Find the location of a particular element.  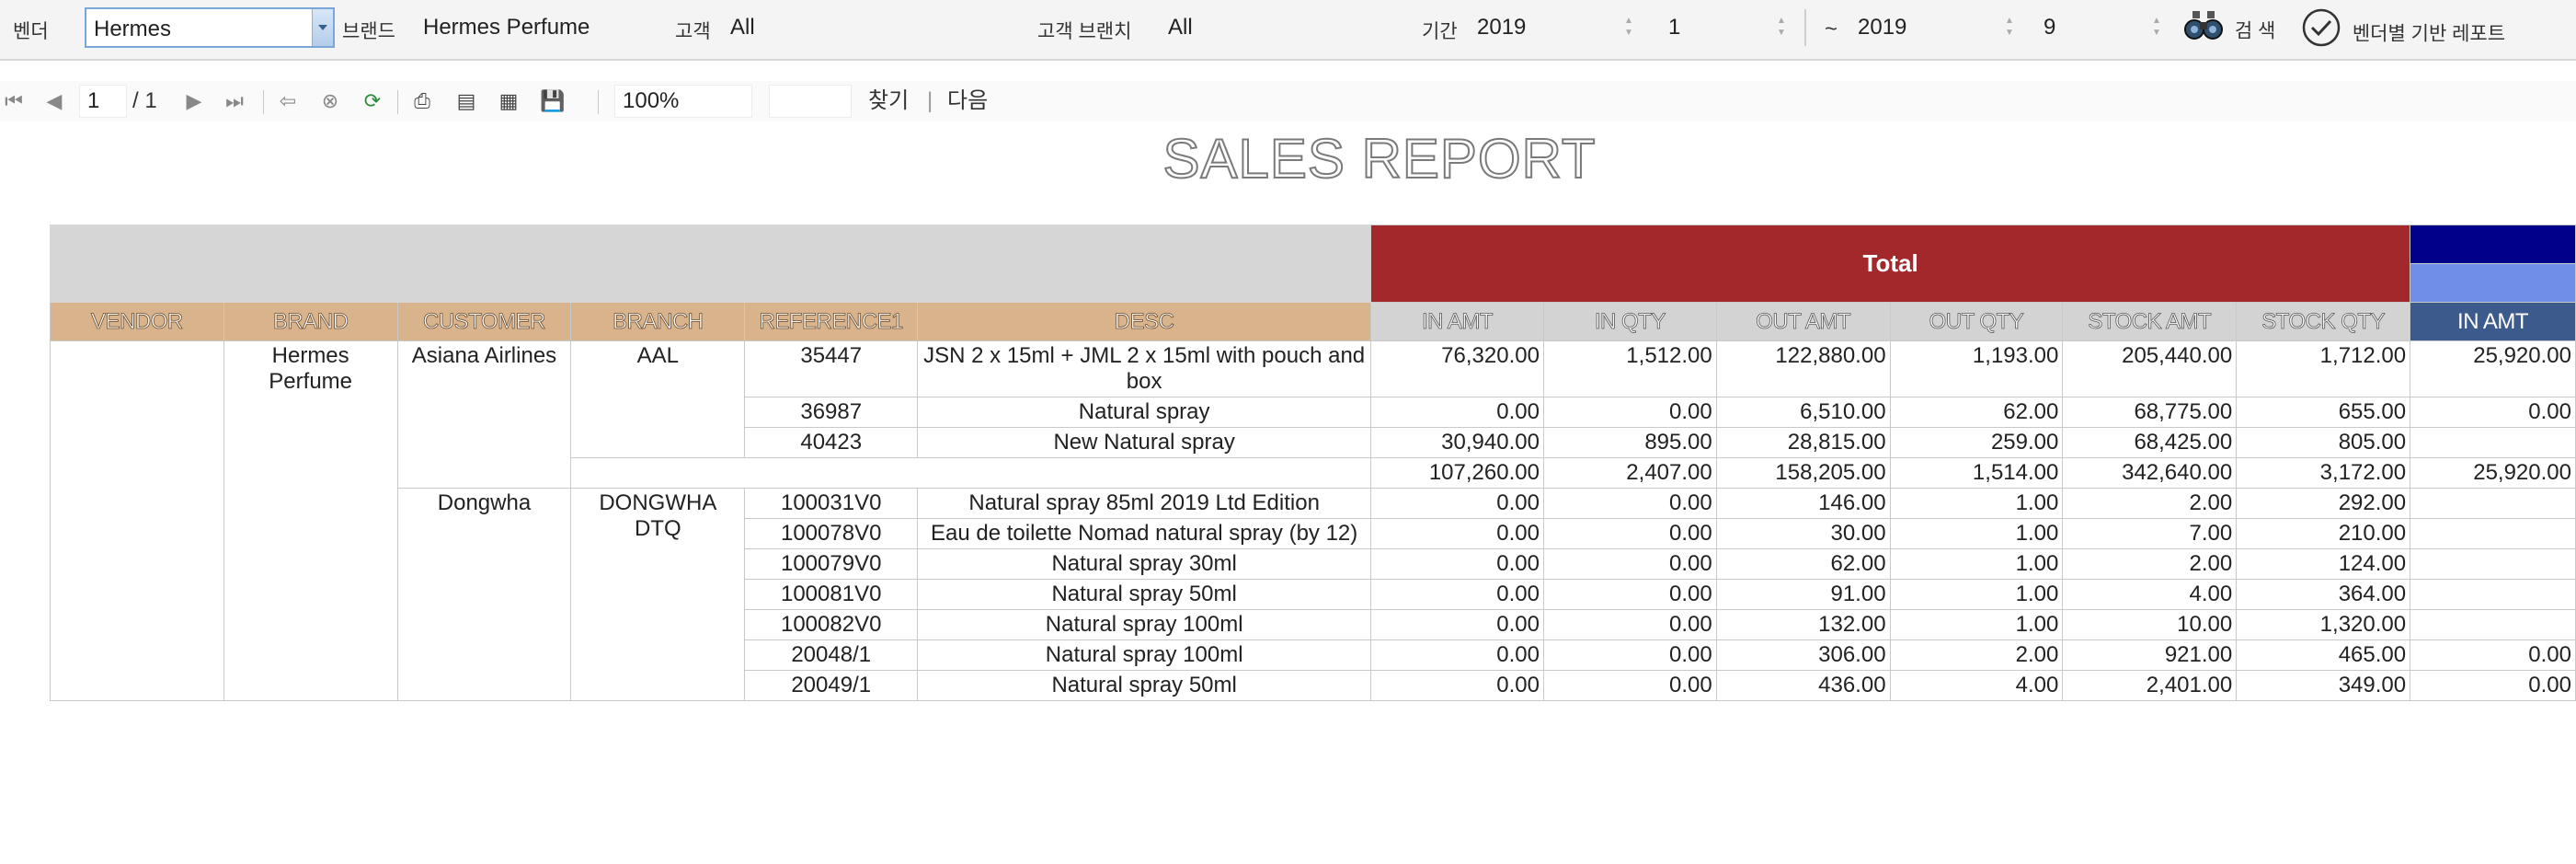

chevron-down-icon is located at coordinates (323, 27).